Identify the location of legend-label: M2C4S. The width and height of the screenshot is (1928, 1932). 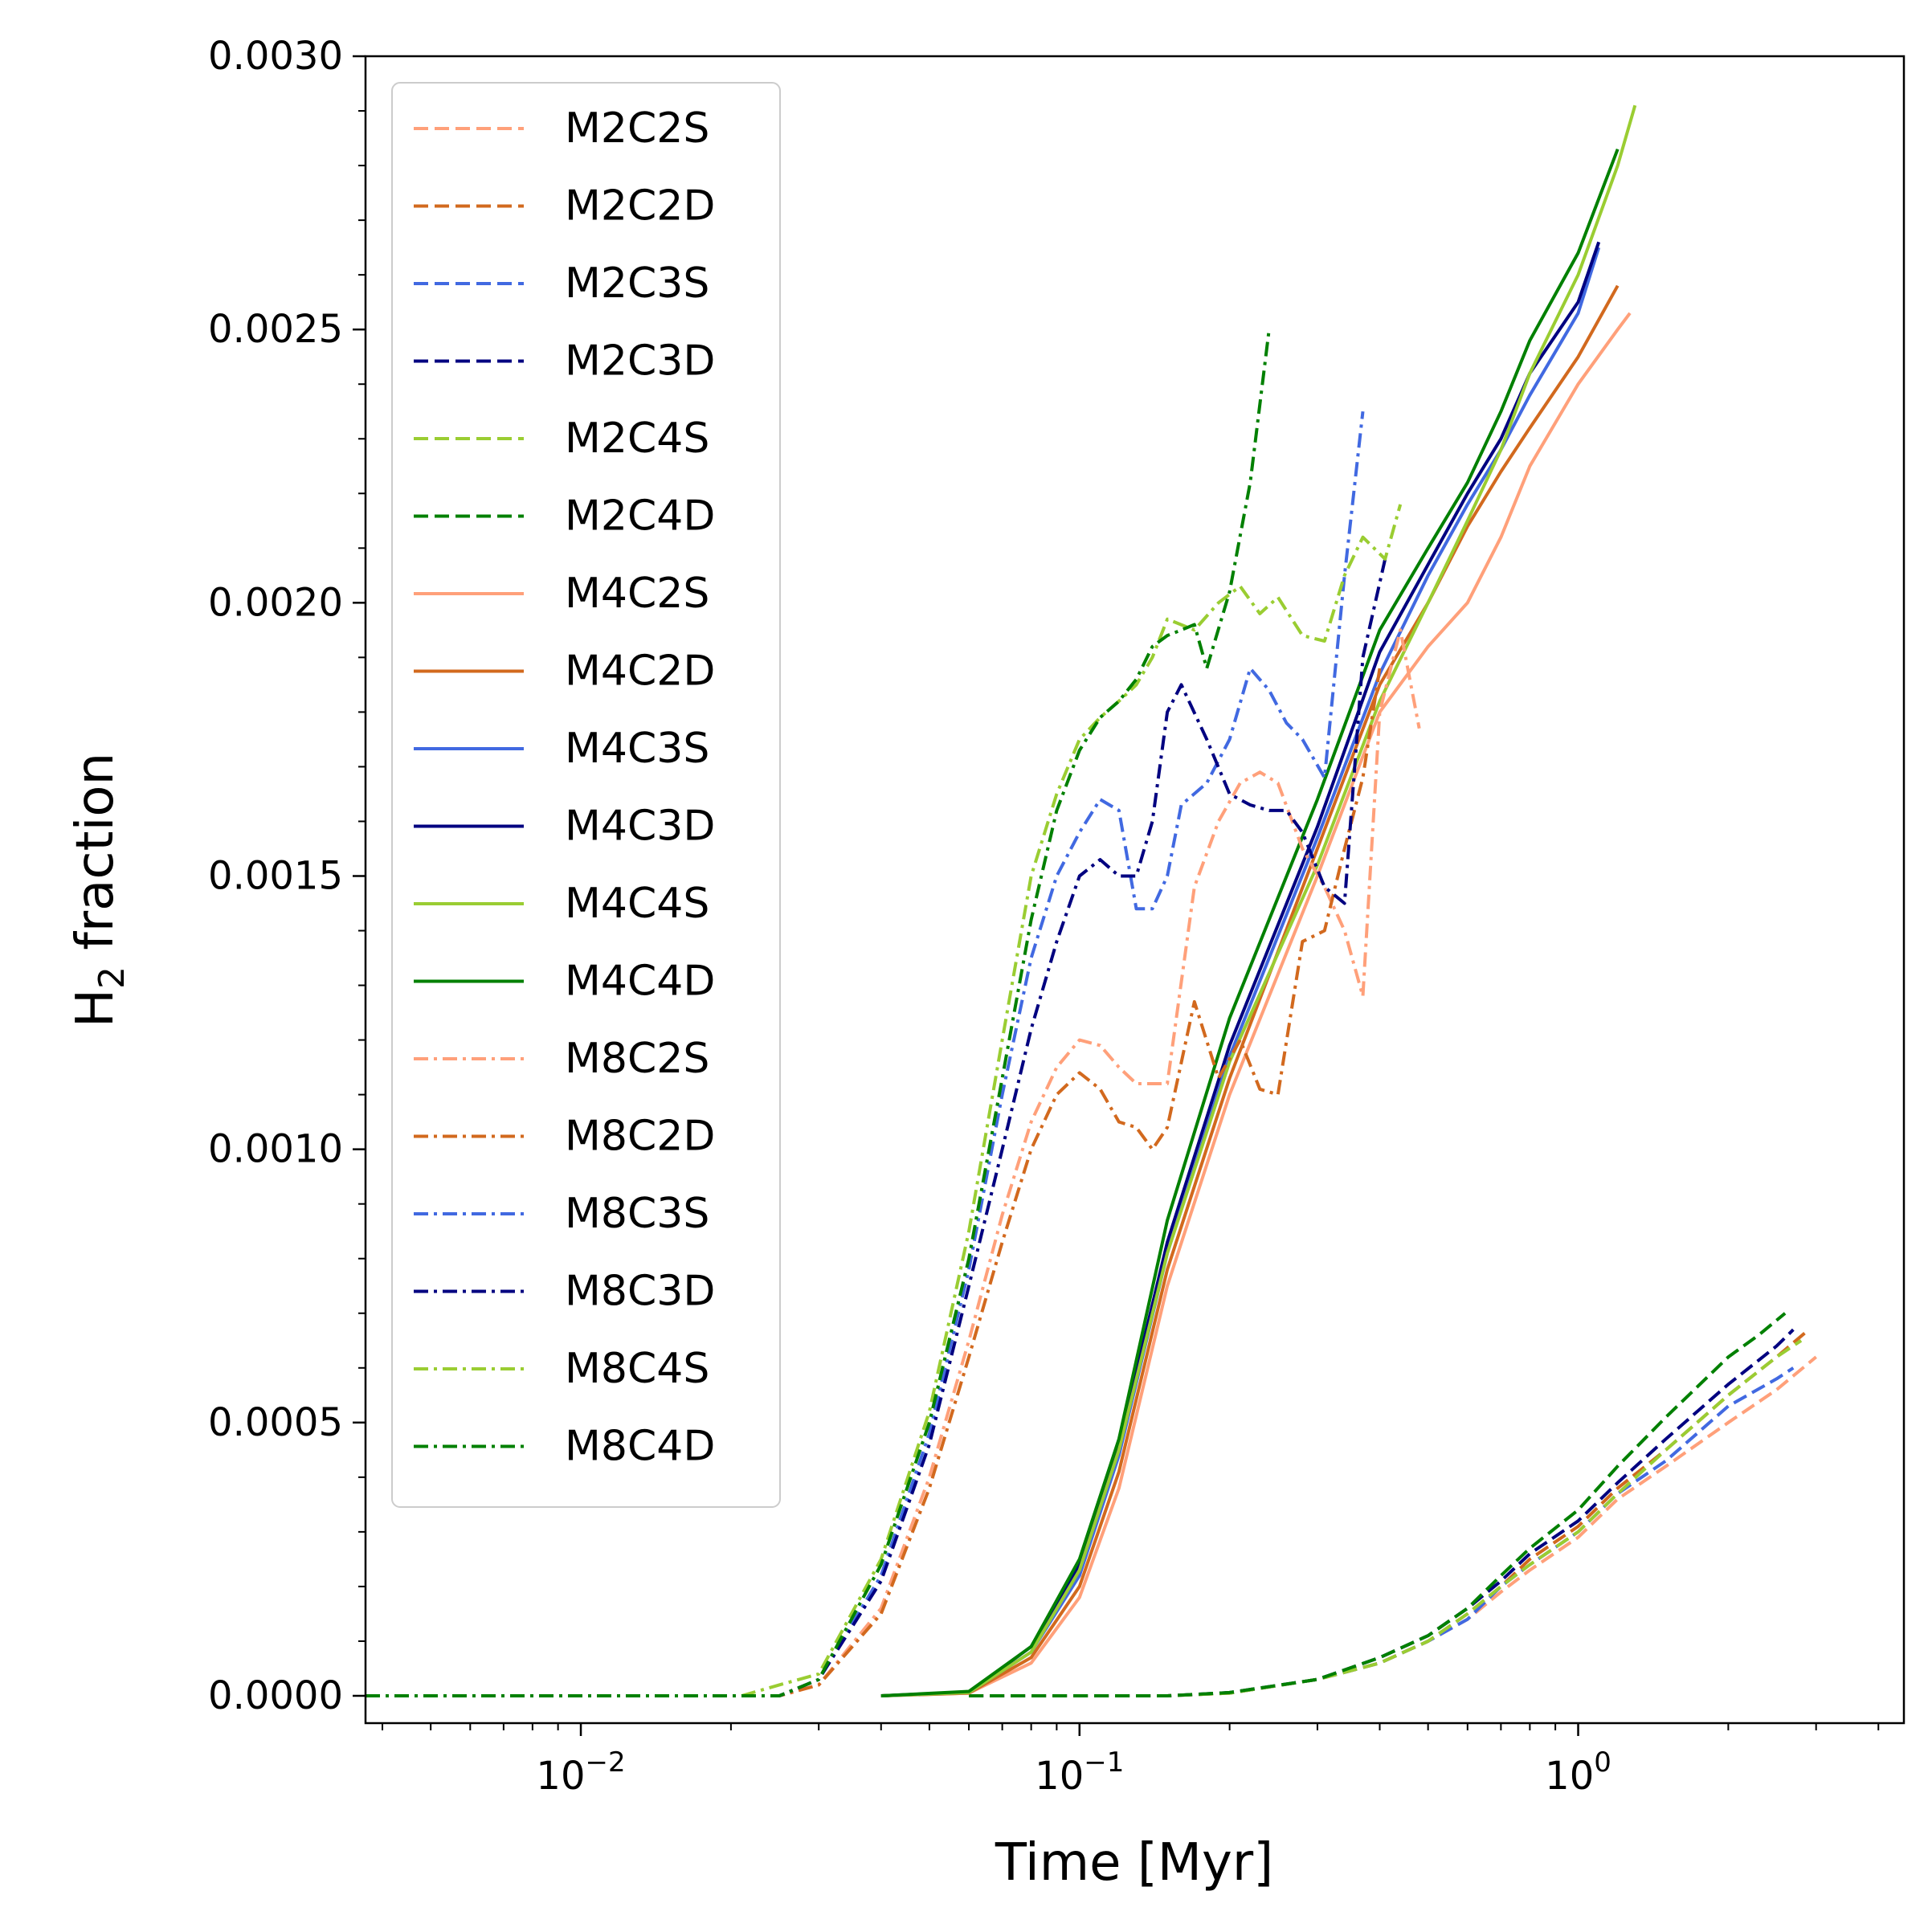
(637, 439).